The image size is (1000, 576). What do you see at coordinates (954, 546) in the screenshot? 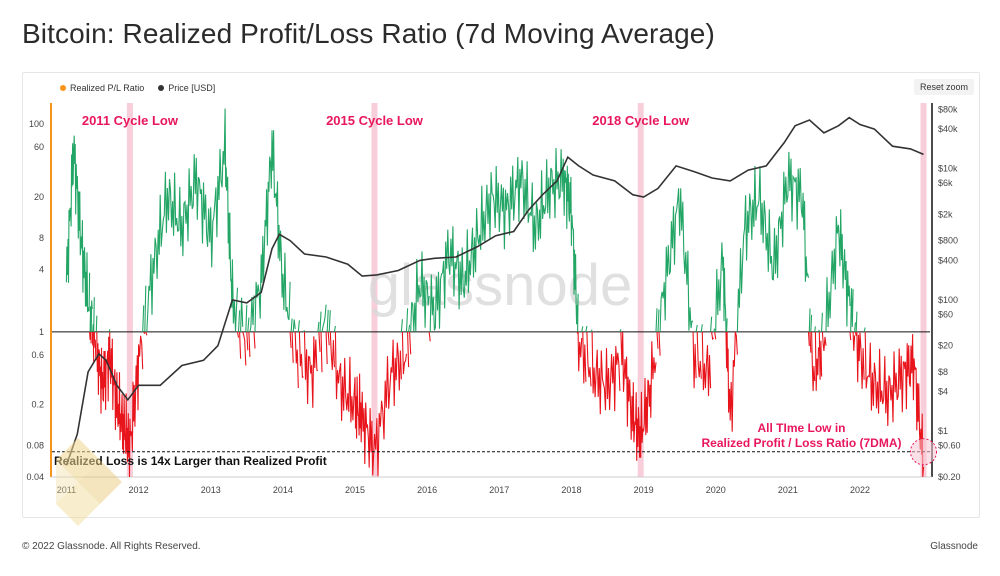
I see `footer-brand: Glassnode` at bounding box center [954, 546].